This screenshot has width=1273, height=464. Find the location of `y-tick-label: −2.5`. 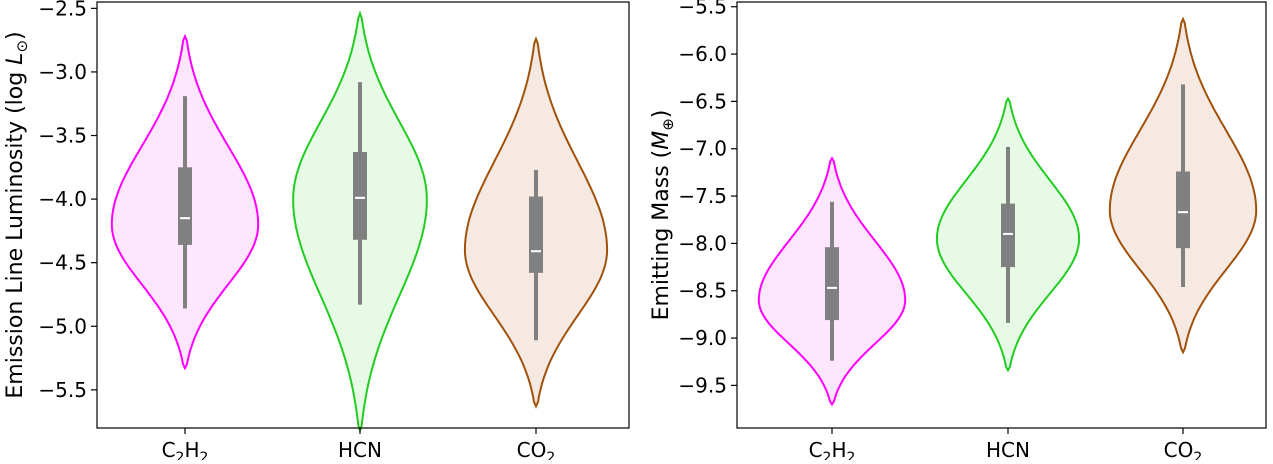

y-tick-label: −2.5 is located at coordinates (62, 10).